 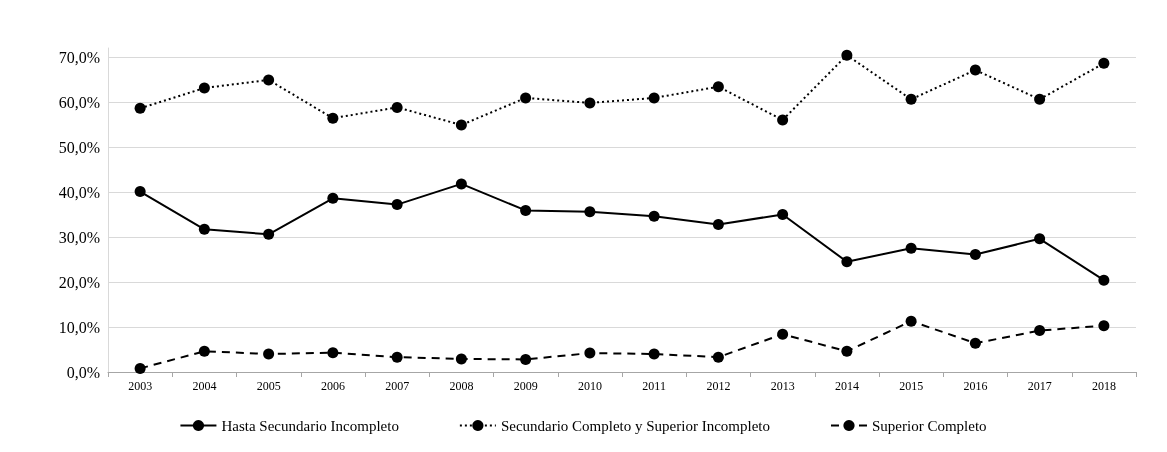 I want to click on x-tick-label: 2015, so click(x=911, y=386).